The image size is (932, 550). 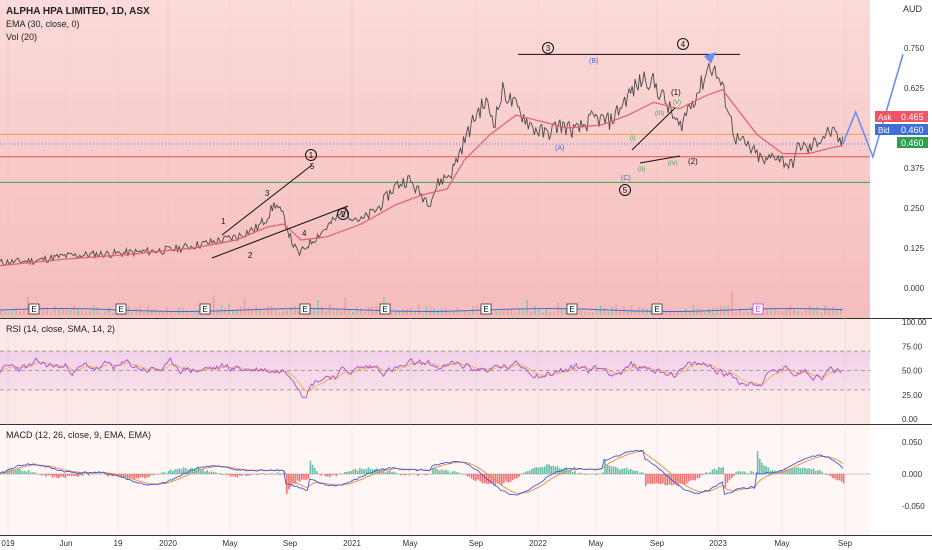 I want to click on macd-indicator-label: MACD (12, 26, close, 9, EMA, EMA), so click(x=78, y=435).